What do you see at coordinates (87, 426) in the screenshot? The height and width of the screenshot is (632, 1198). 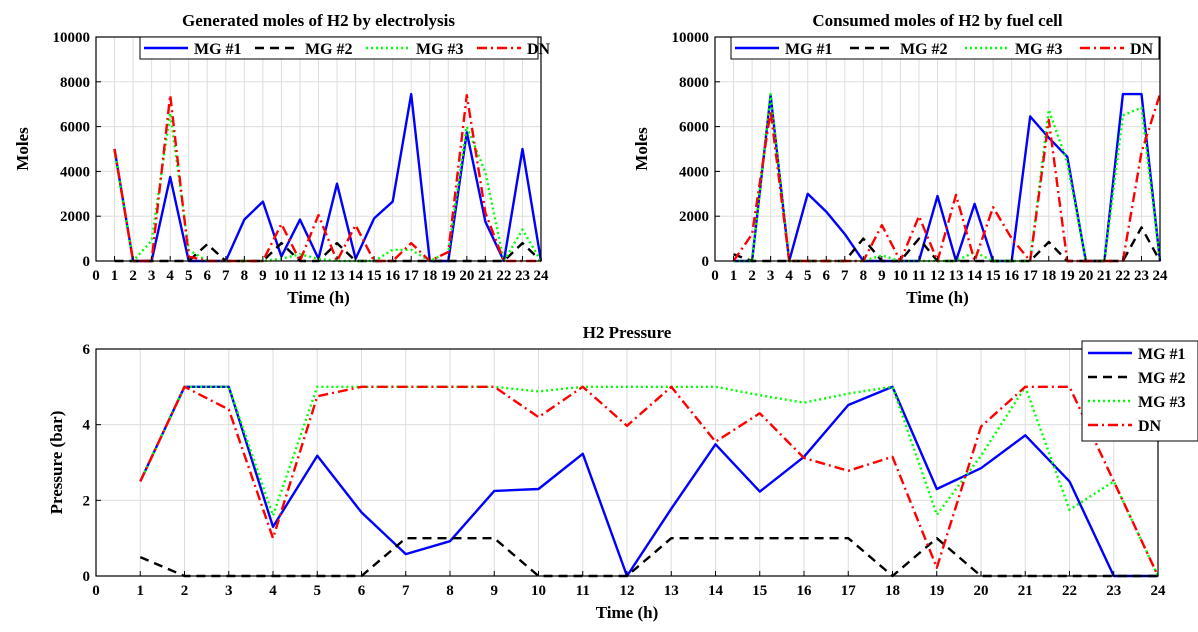 I see `y-tick-label: 4` at bounding box center [87, 426].